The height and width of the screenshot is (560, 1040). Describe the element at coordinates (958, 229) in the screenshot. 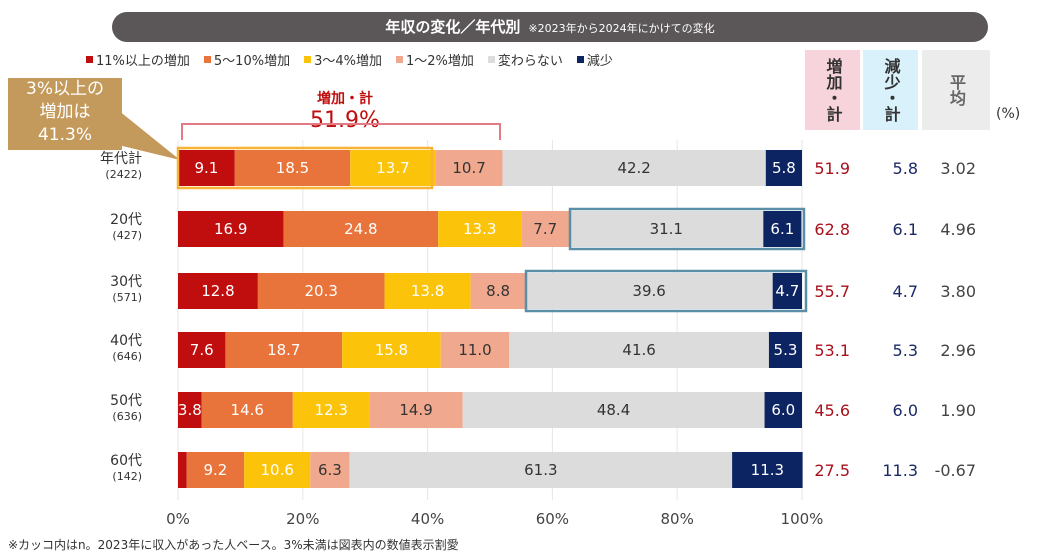

I see `average-value: 4.96` at that location.